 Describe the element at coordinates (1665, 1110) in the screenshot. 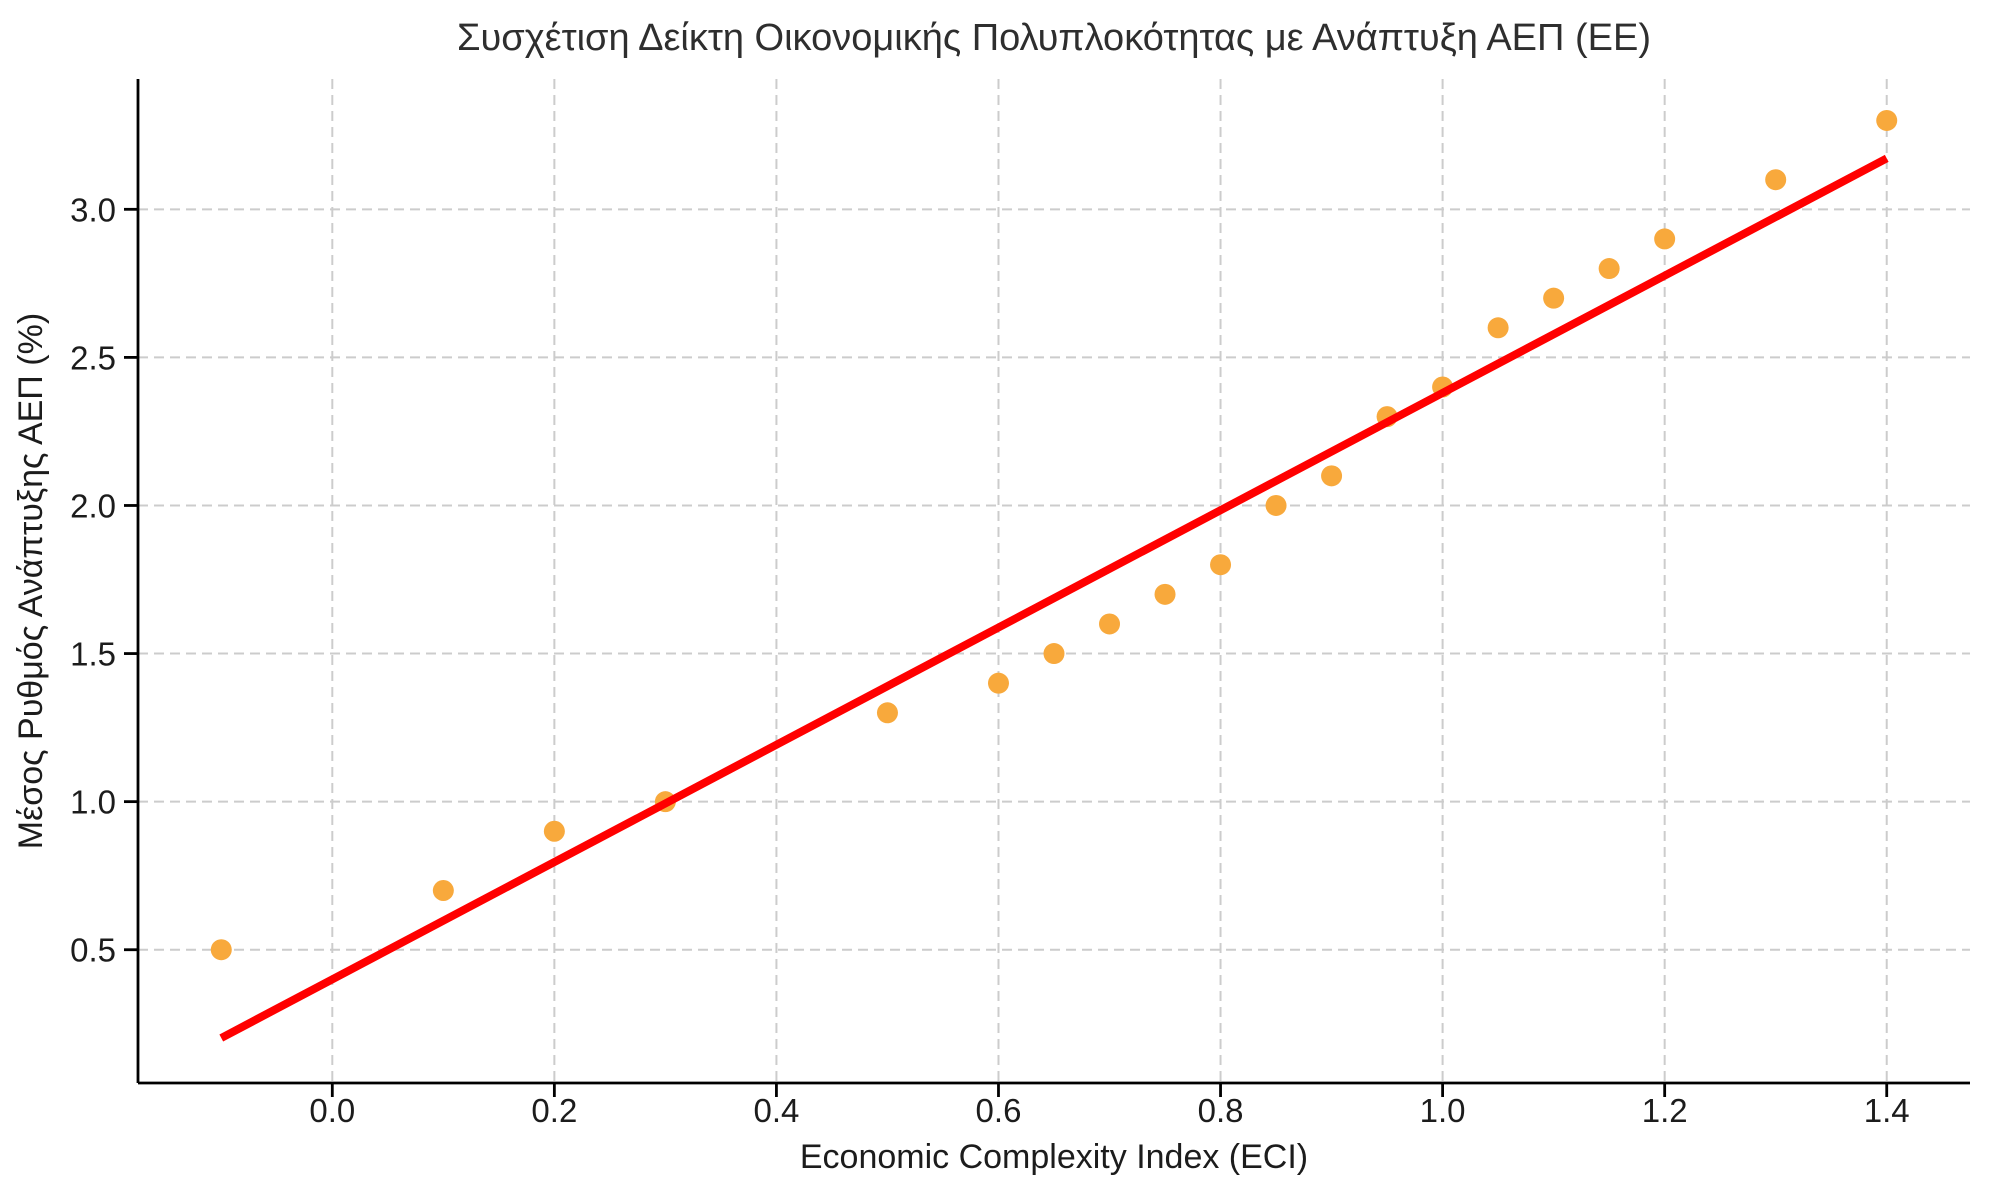

I see `x-tick-label: 1.2` at that location.